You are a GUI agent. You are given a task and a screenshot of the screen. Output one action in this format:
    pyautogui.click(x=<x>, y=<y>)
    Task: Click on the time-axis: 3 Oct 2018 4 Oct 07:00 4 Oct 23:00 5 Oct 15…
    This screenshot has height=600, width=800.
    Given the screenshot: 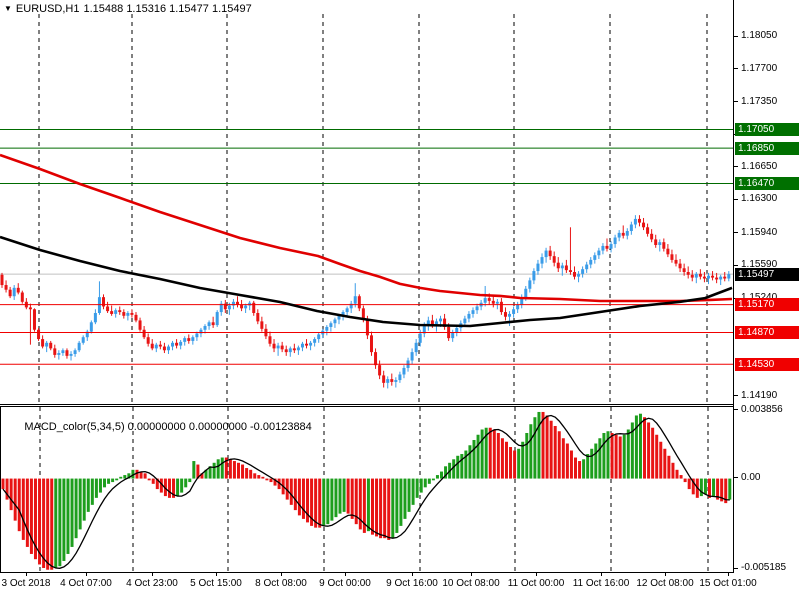 What is the action you would take?
    pyautogui.click(x=400, y=586)
    